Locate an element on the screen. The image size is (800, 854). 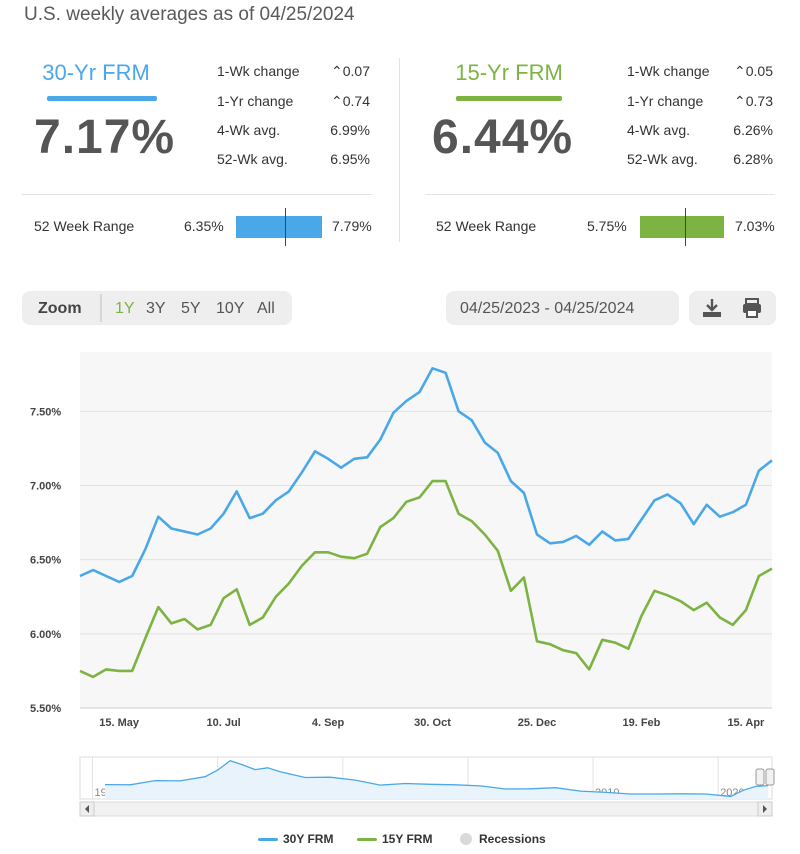
x-tick-label: 25. Dec is located at coordinates (537, 723).